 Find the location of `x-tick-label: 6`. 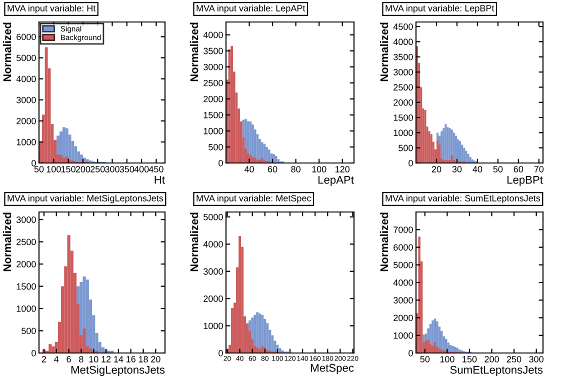

x-tick-label: 6 is located at coordinates (68, 359).